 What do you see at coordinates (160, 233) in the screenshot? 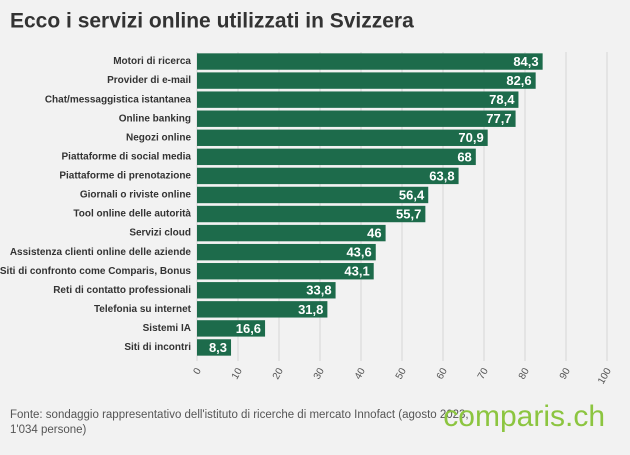
I see `category-label: Servizi cloud` at bounding box center [160, 233].